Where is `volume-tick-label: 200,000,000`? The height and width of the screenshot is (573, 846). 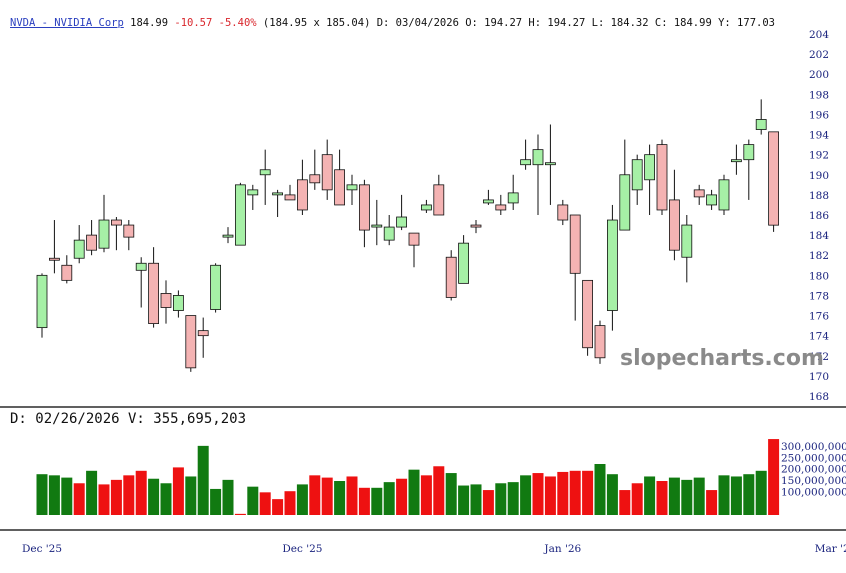
volume-tick-label: 200,000,000 is located at coordinates (813, 470).